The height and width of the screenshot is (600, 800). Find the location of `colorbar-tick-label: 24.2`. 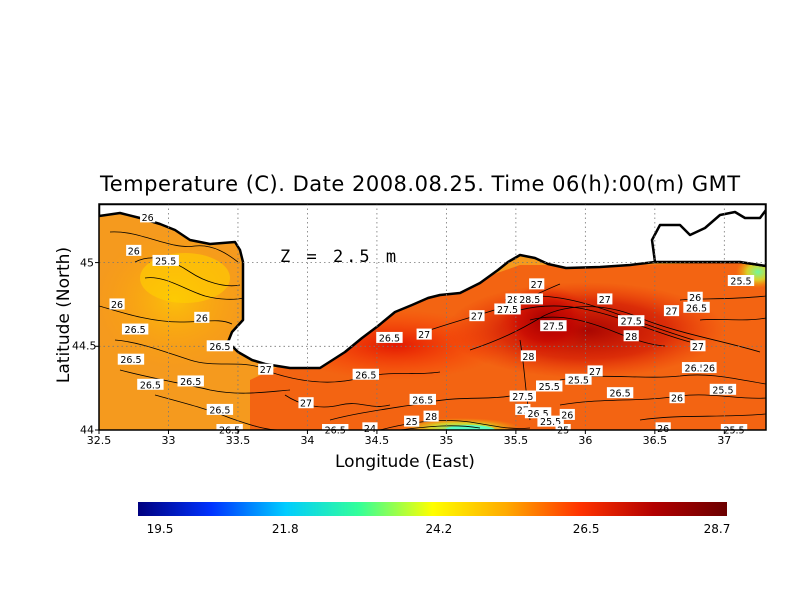

colorbar-tick-label: 24.2 is located at coordinates (439, 529).